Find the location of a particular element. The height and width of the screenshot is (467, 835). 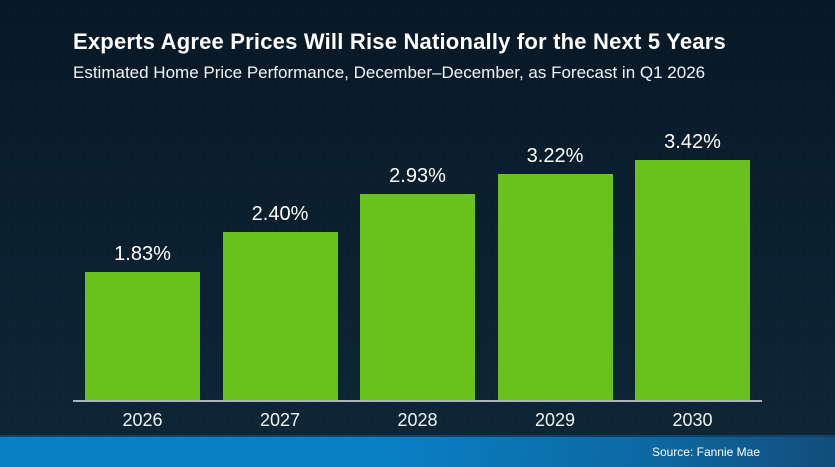

x-axis-label: 2026 is located at coordinates (142, 420).